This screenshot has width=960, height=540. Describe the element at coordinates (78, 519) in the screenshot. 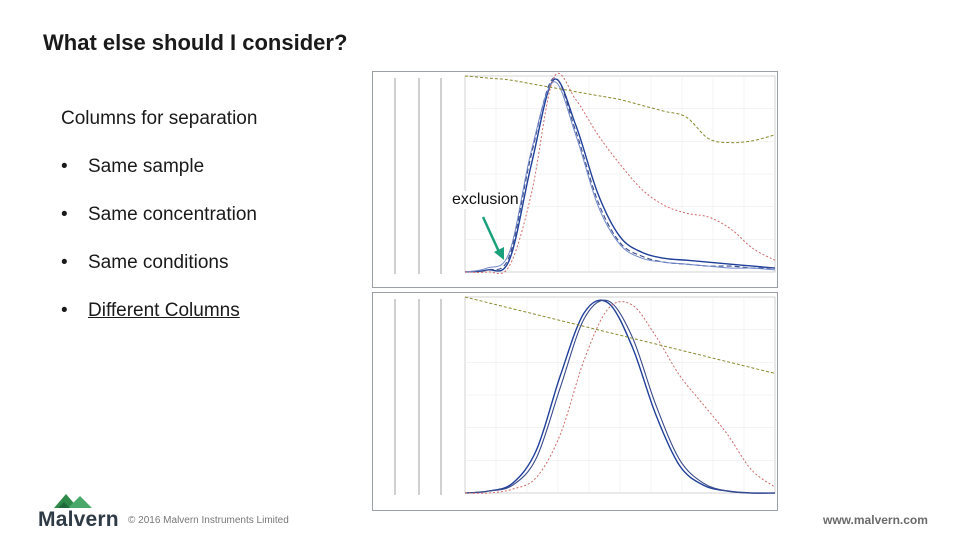

I see `brand-name: Malvern` at that location.